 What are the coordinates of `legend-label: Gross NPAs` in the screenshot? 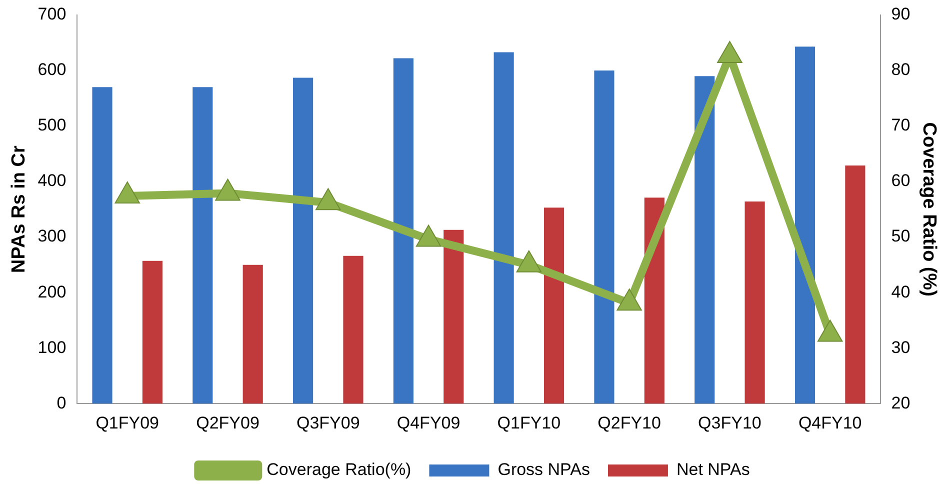 It's located at (544, 470).